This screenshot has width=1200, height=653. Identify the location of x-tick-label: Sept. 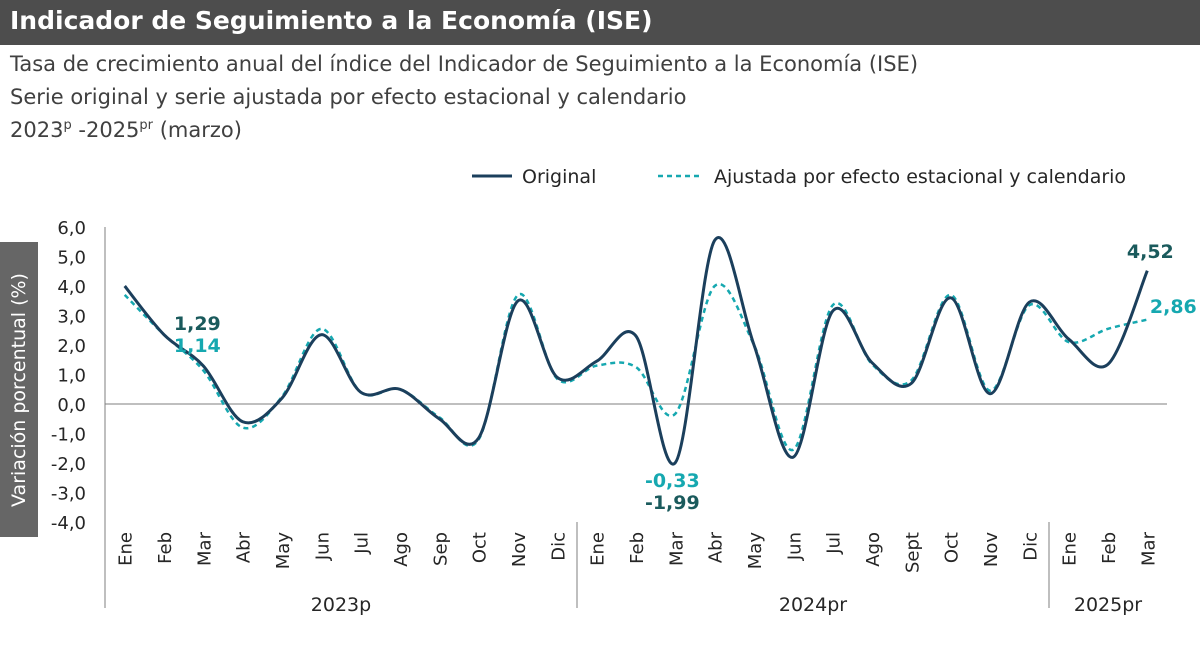
(912, 552).